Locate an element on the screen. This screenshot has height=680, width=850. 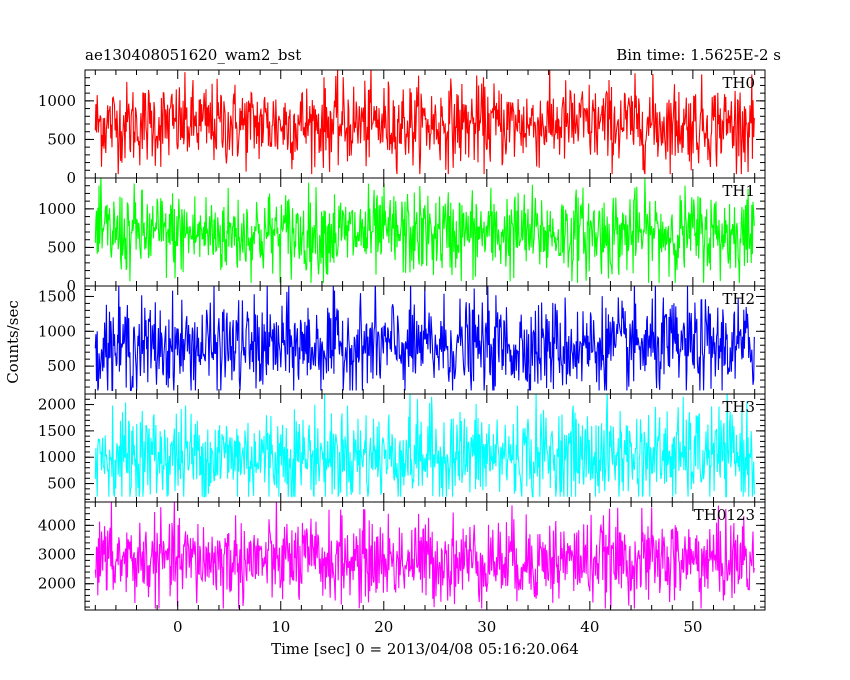
y-tick-label: 3000 is located at coordinates (57, 555).